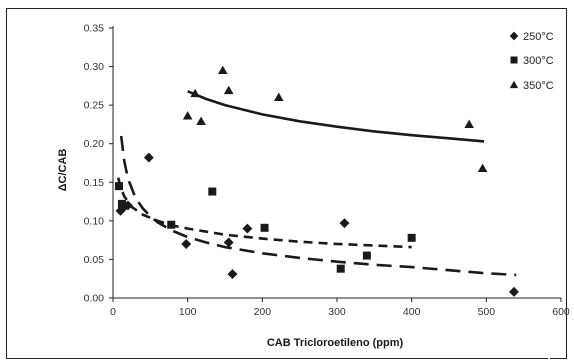 This screenshot has height=360, width=574. I want to click on x-tick-label: 500, so click(487, 312).